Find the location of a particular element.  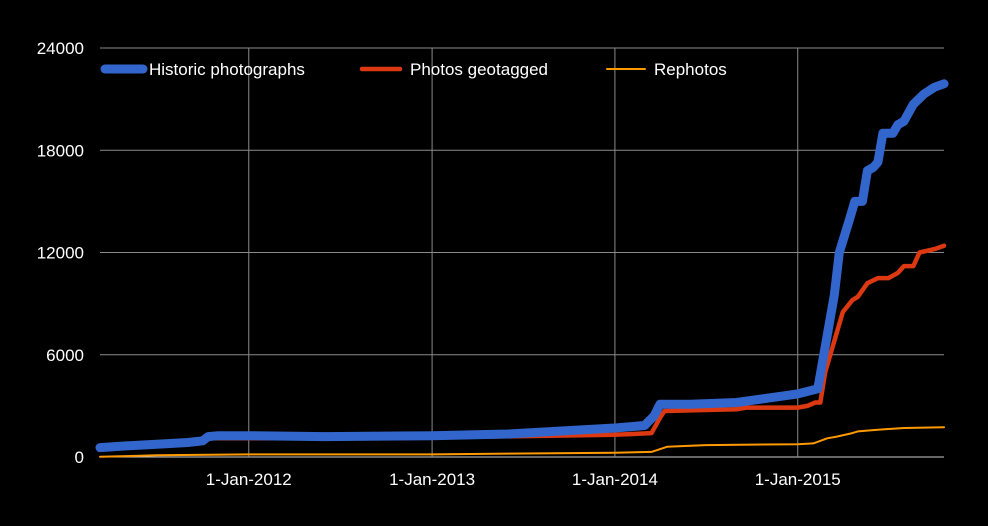

y-tick-label: 18000 is located at coordinates (60, 150).